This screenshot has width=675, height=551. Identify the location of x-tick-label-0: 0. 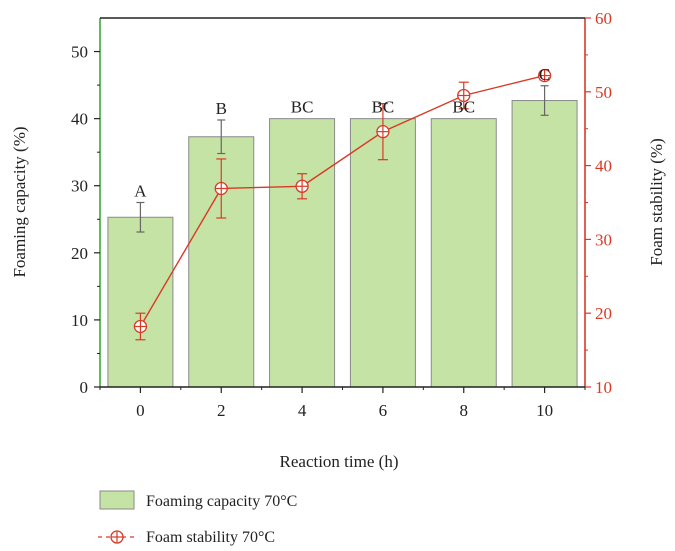
(140, 410).